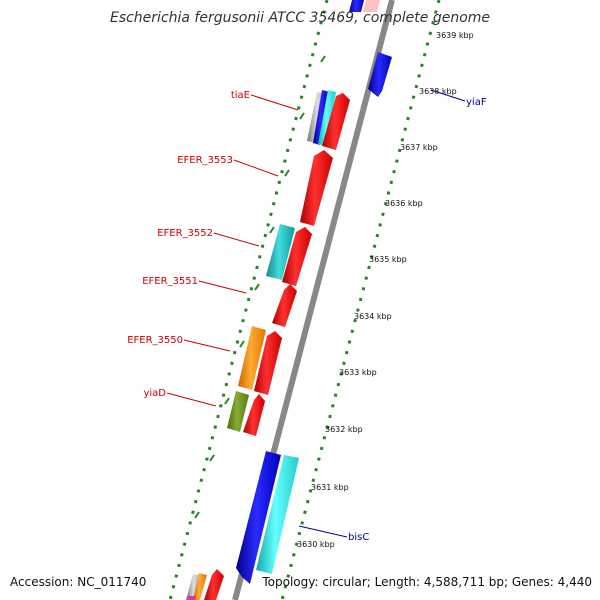 Image resolution: width=600 pixels, height=600 pixels. What do you see at coordinates (388, 259) in the screenshot?
I see `tick-label: 3635 kbp` at bounding box center [388, 259].